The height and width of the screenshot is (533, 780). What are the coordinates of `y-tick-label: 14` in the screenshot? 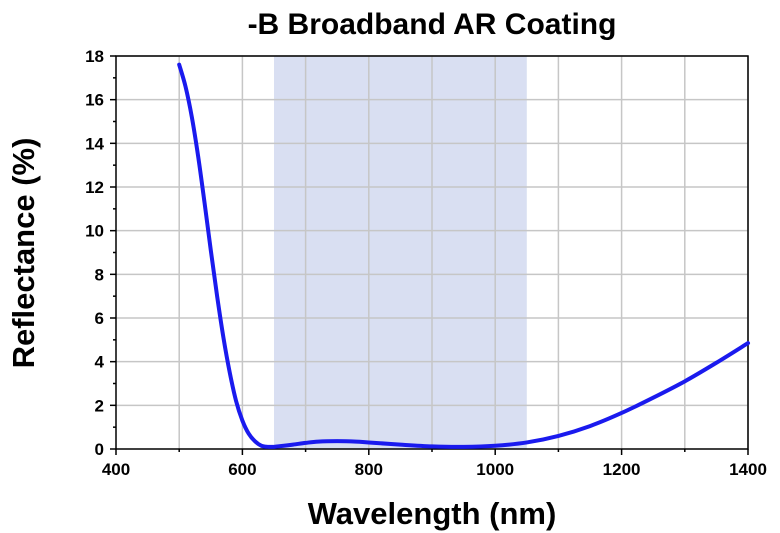 It's located at (94, 143).